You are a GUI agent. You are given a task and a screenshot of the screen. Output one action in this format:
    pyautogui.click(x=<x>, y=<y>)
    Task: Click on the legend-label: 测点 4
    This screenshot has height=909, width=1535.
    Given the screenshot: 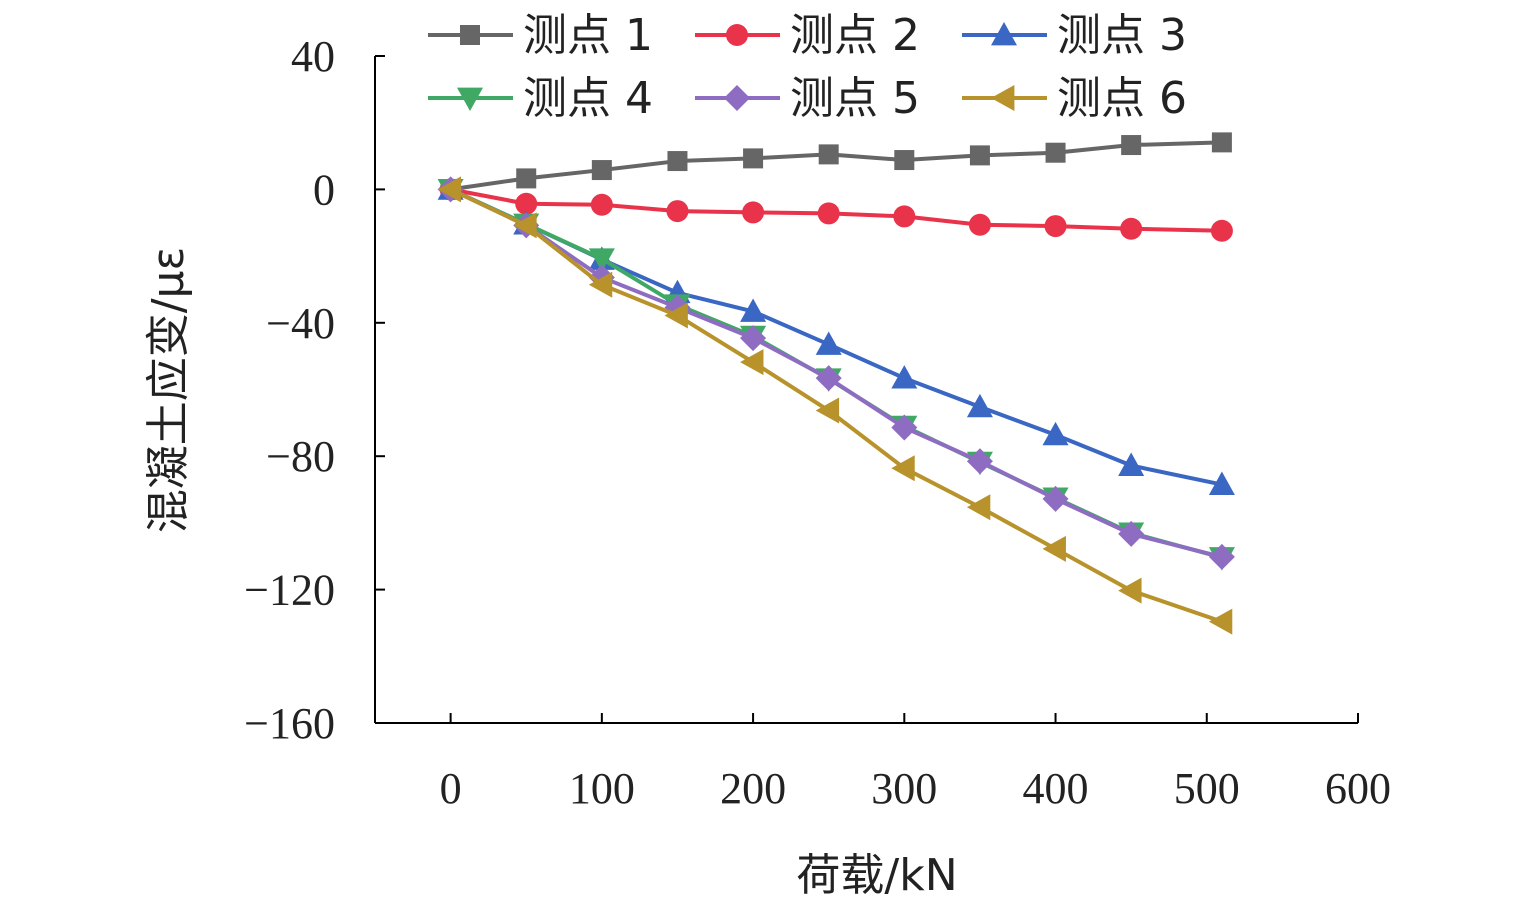 What is the action you would take?
    pyautogui.click(x=588, y=98)
    